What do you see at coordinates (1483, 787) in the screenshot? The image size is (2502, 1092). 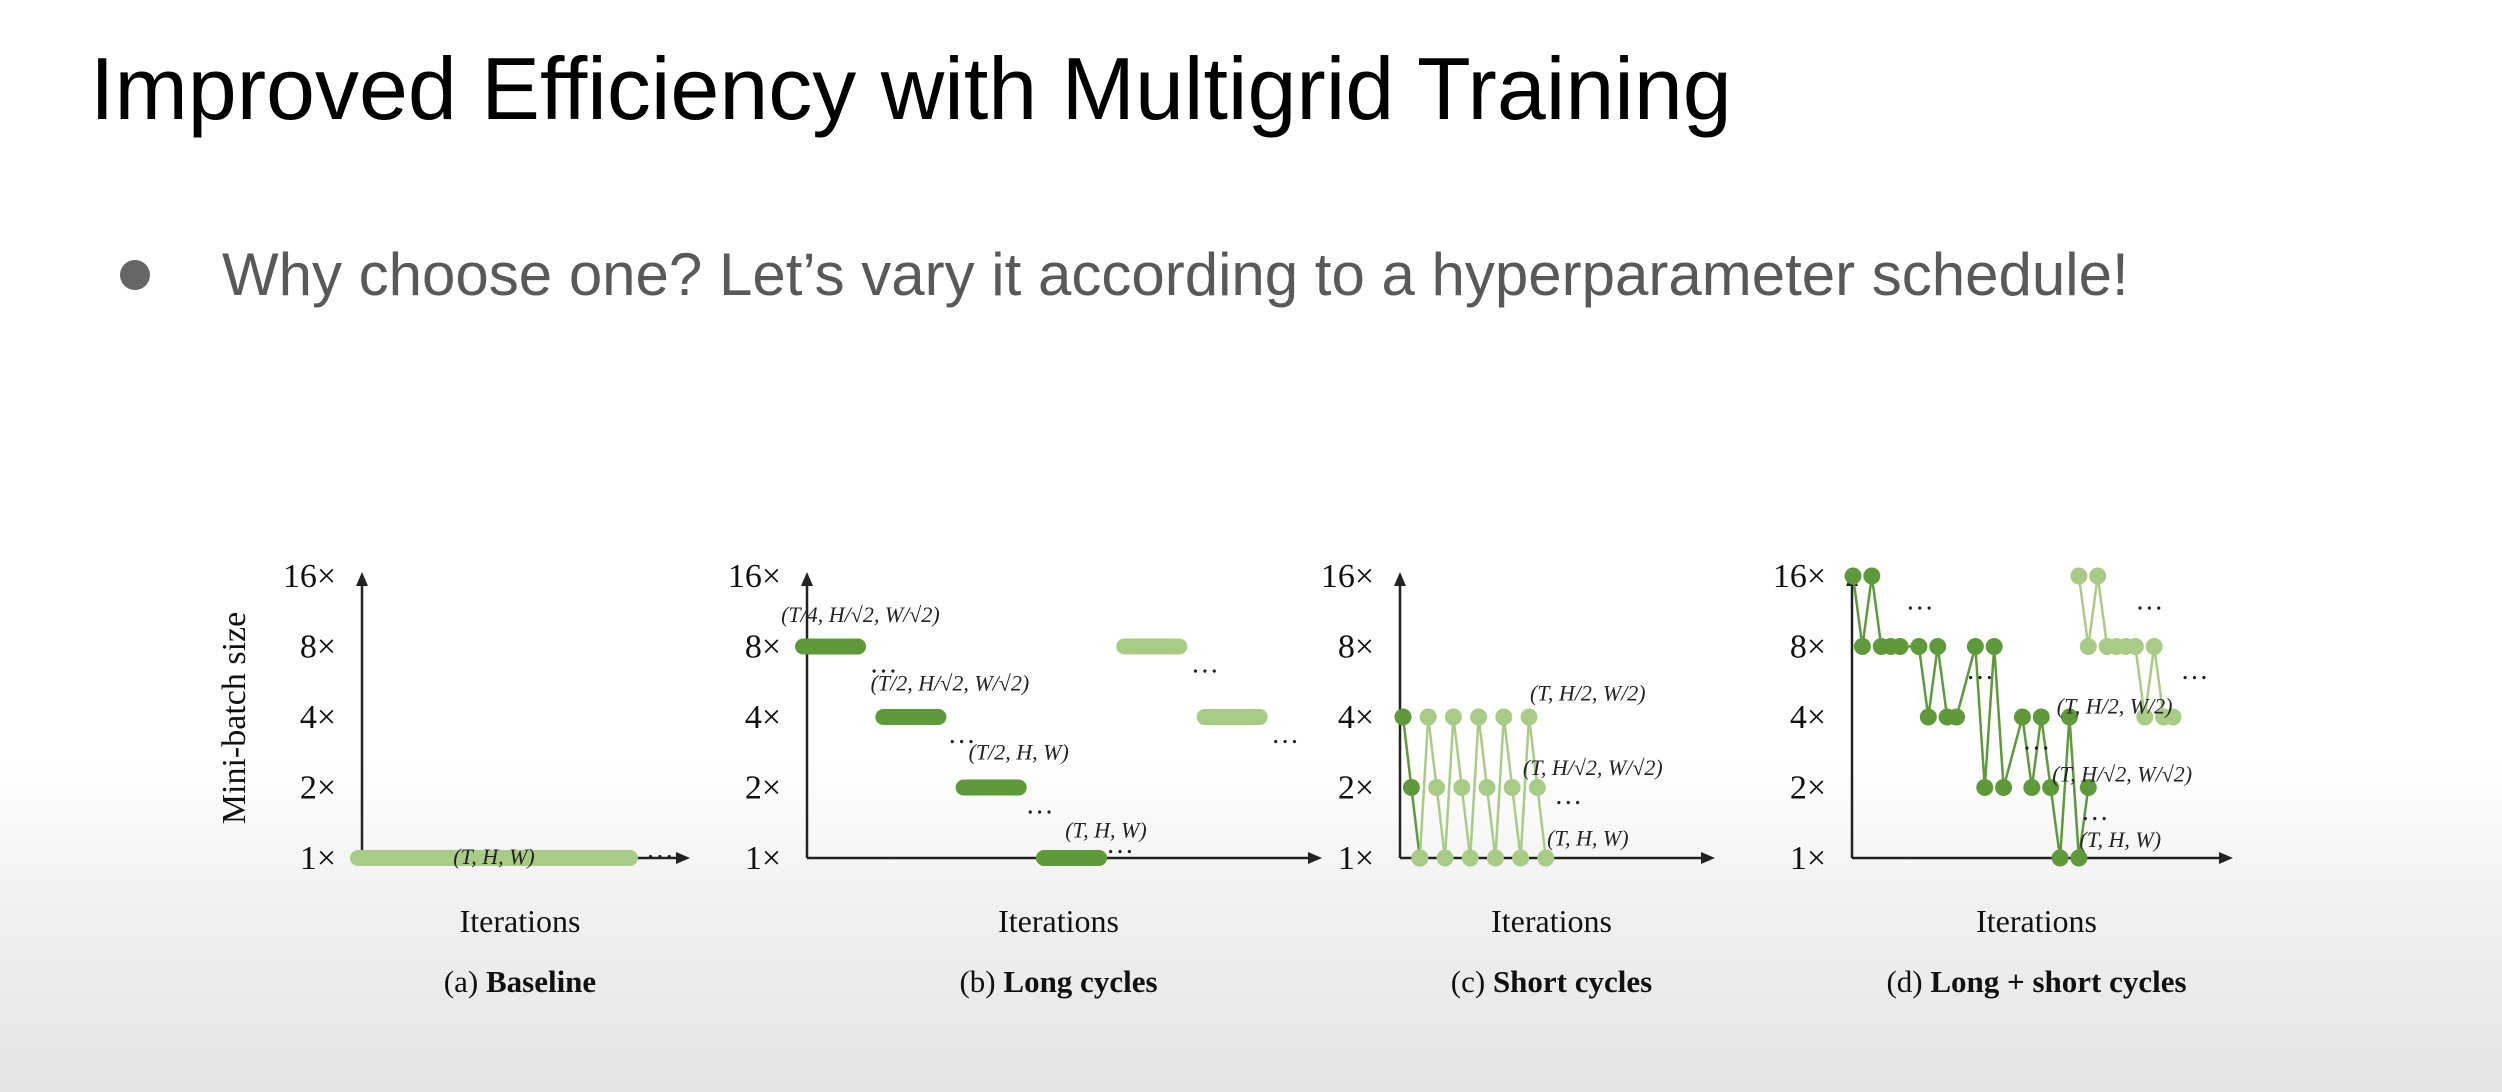 I see `series-line` at bounding box center [1483, 787].